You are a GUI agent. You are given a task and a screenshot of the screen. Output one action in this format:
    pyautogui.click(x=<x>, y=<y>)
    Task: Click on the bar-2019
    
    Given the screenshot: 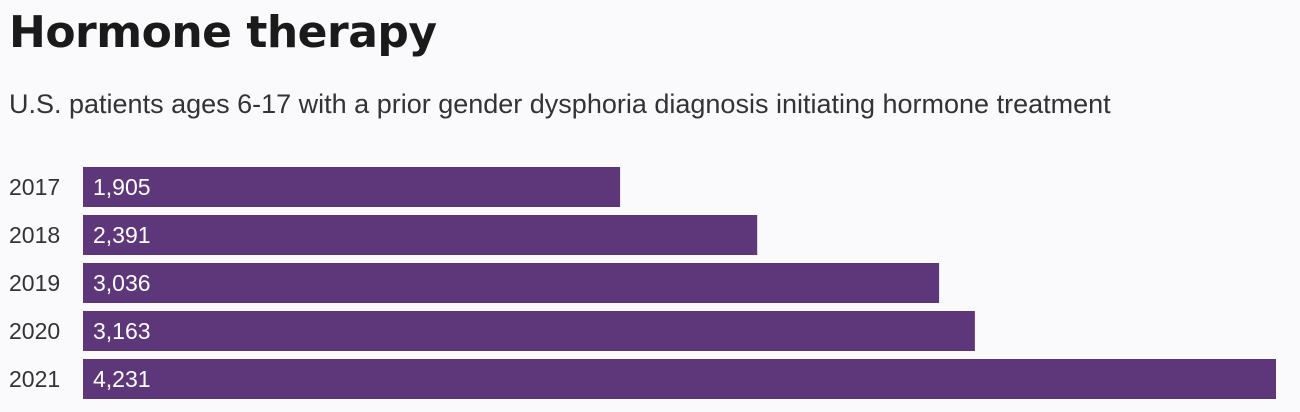 What is the action you would take?
    pyautogui.click(x=511, y=283)
    